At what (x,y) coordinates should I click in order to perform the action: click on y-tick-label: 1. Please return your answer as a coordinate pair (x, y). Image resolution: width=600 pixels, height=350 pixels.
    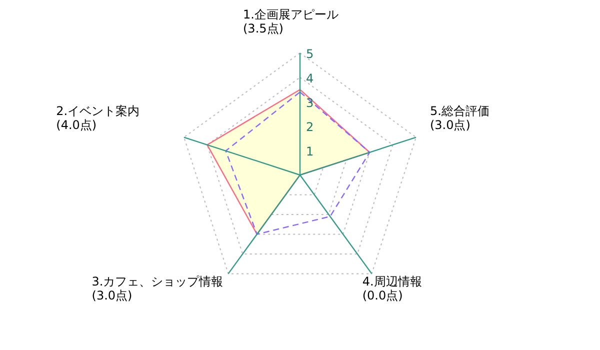
    Looking at the image, I should click on (310, 151).